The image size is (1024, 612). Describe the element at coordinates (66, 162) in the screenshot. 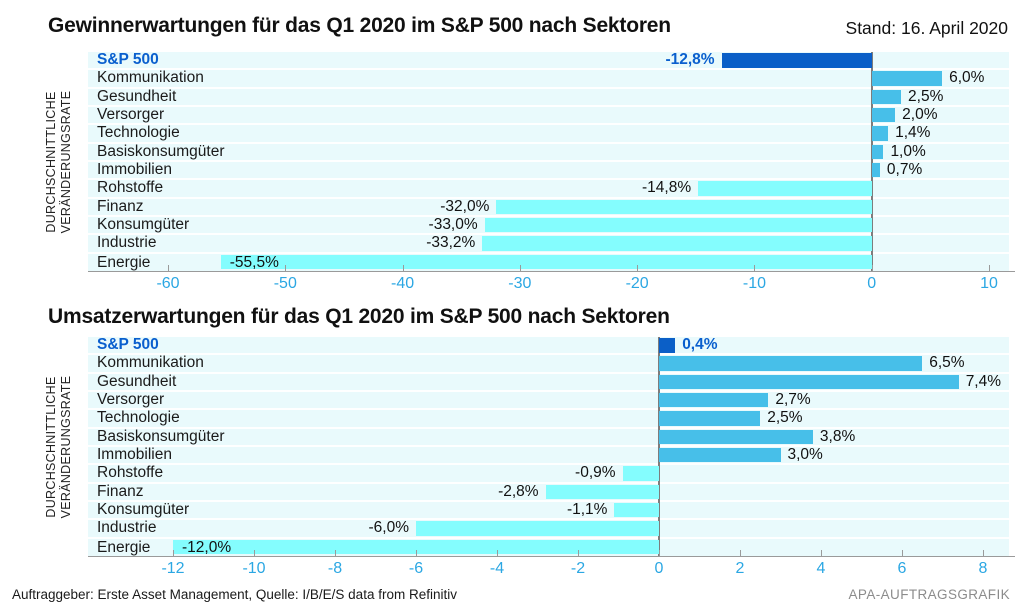

I see `y-axis-label-line2: VERÄNDERUNGSRATE` at that location.